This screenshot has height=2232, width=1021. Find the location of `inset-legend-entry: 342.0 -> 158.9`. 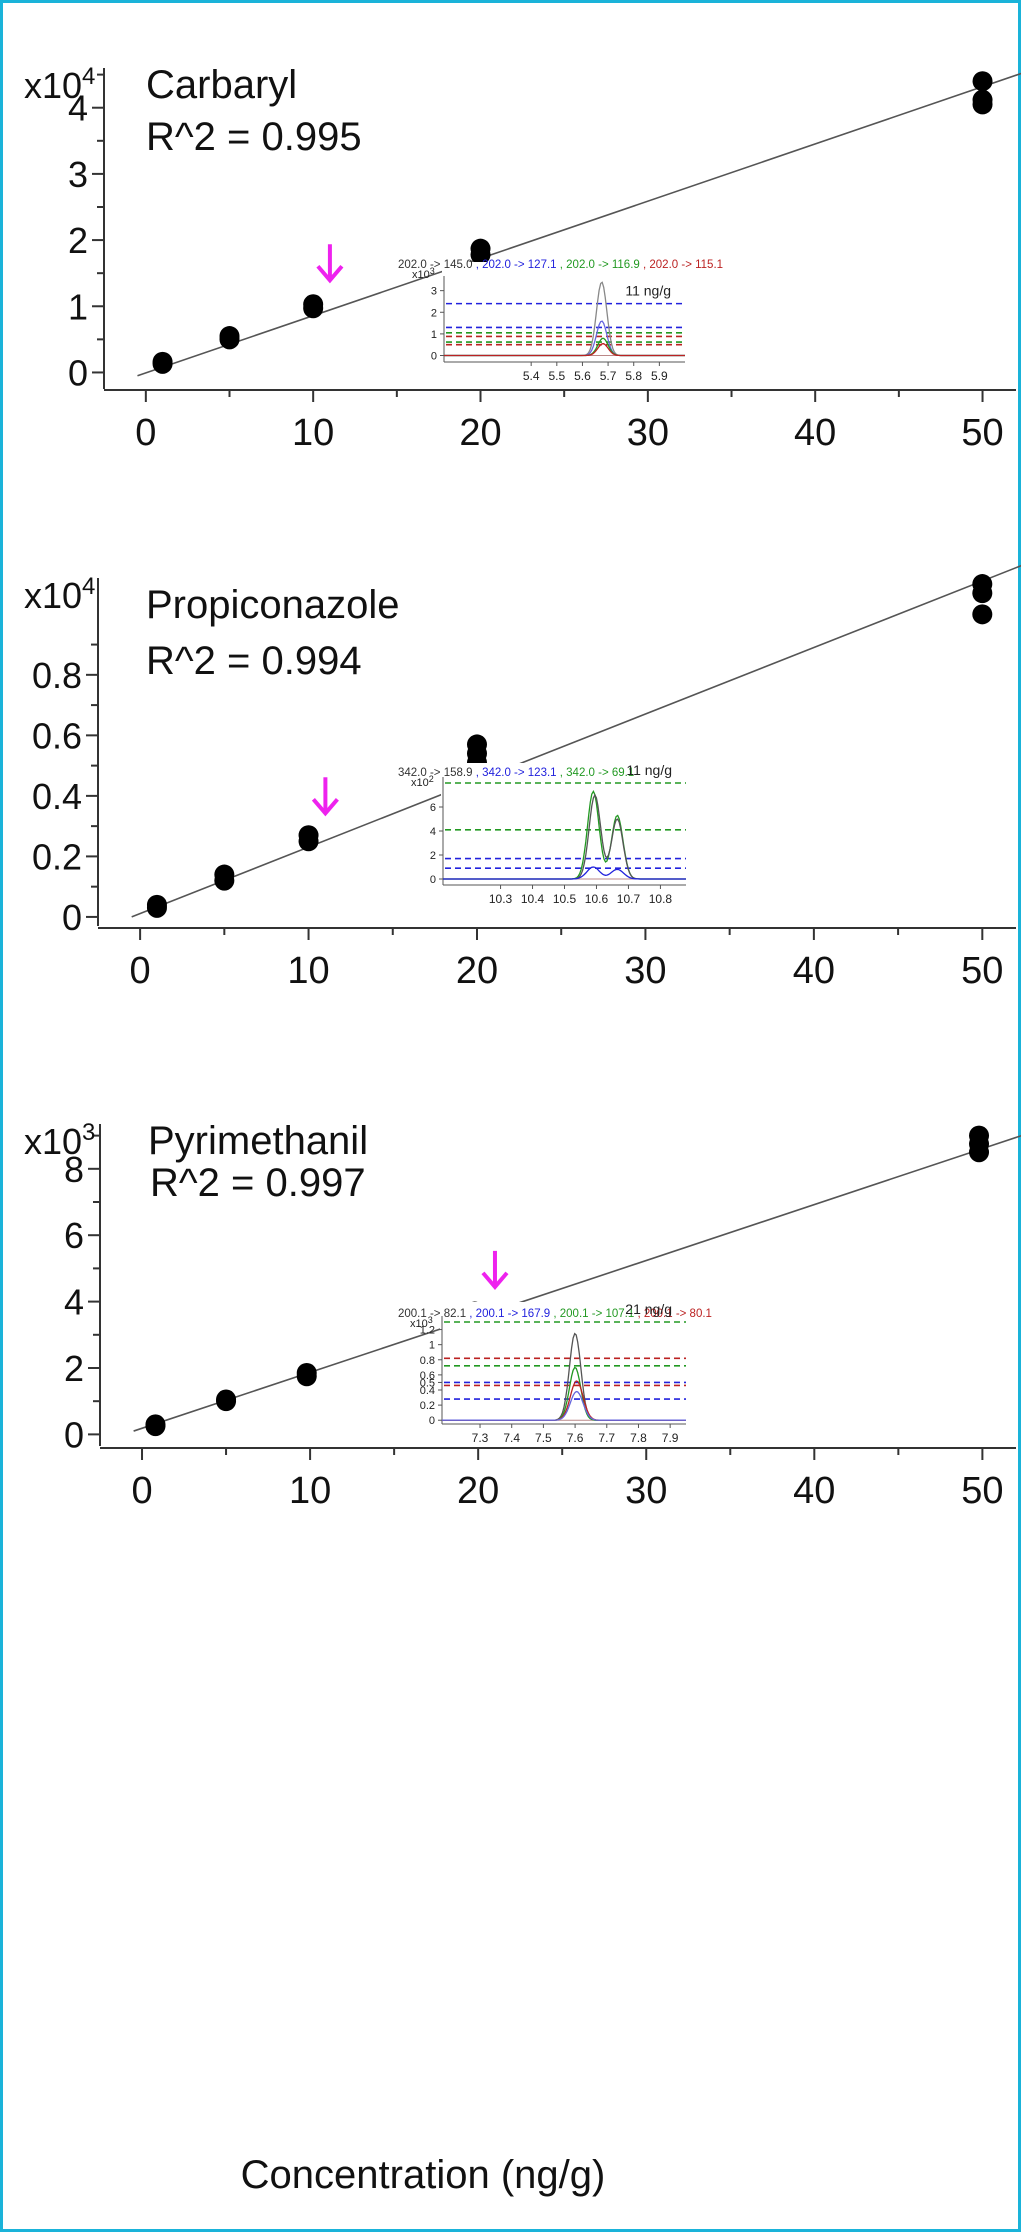

inset-legend-entry: 342.0 -> 158.9 is located at coordinates (437, 773).